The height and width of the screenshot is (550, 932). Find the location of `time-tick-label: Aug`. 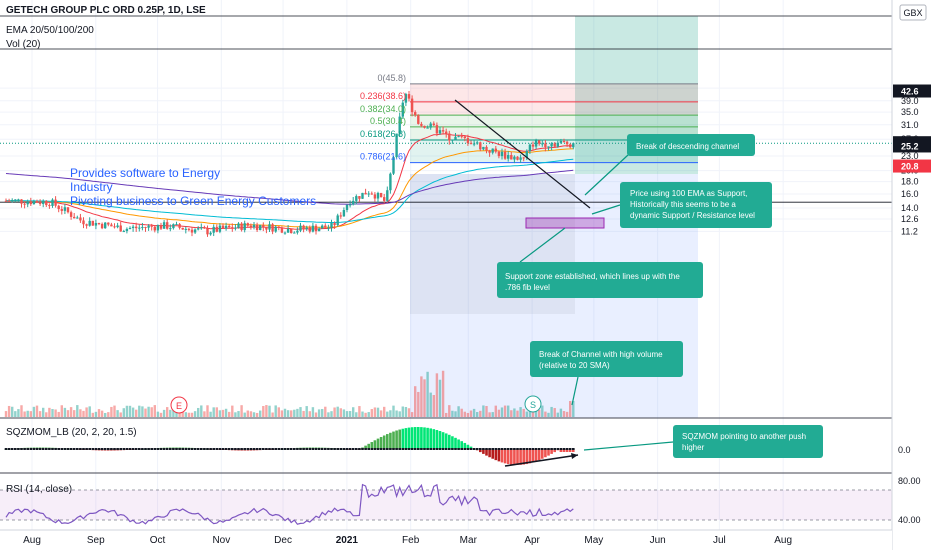

time-tick-label: Aug is located at coordinates (32, 540).